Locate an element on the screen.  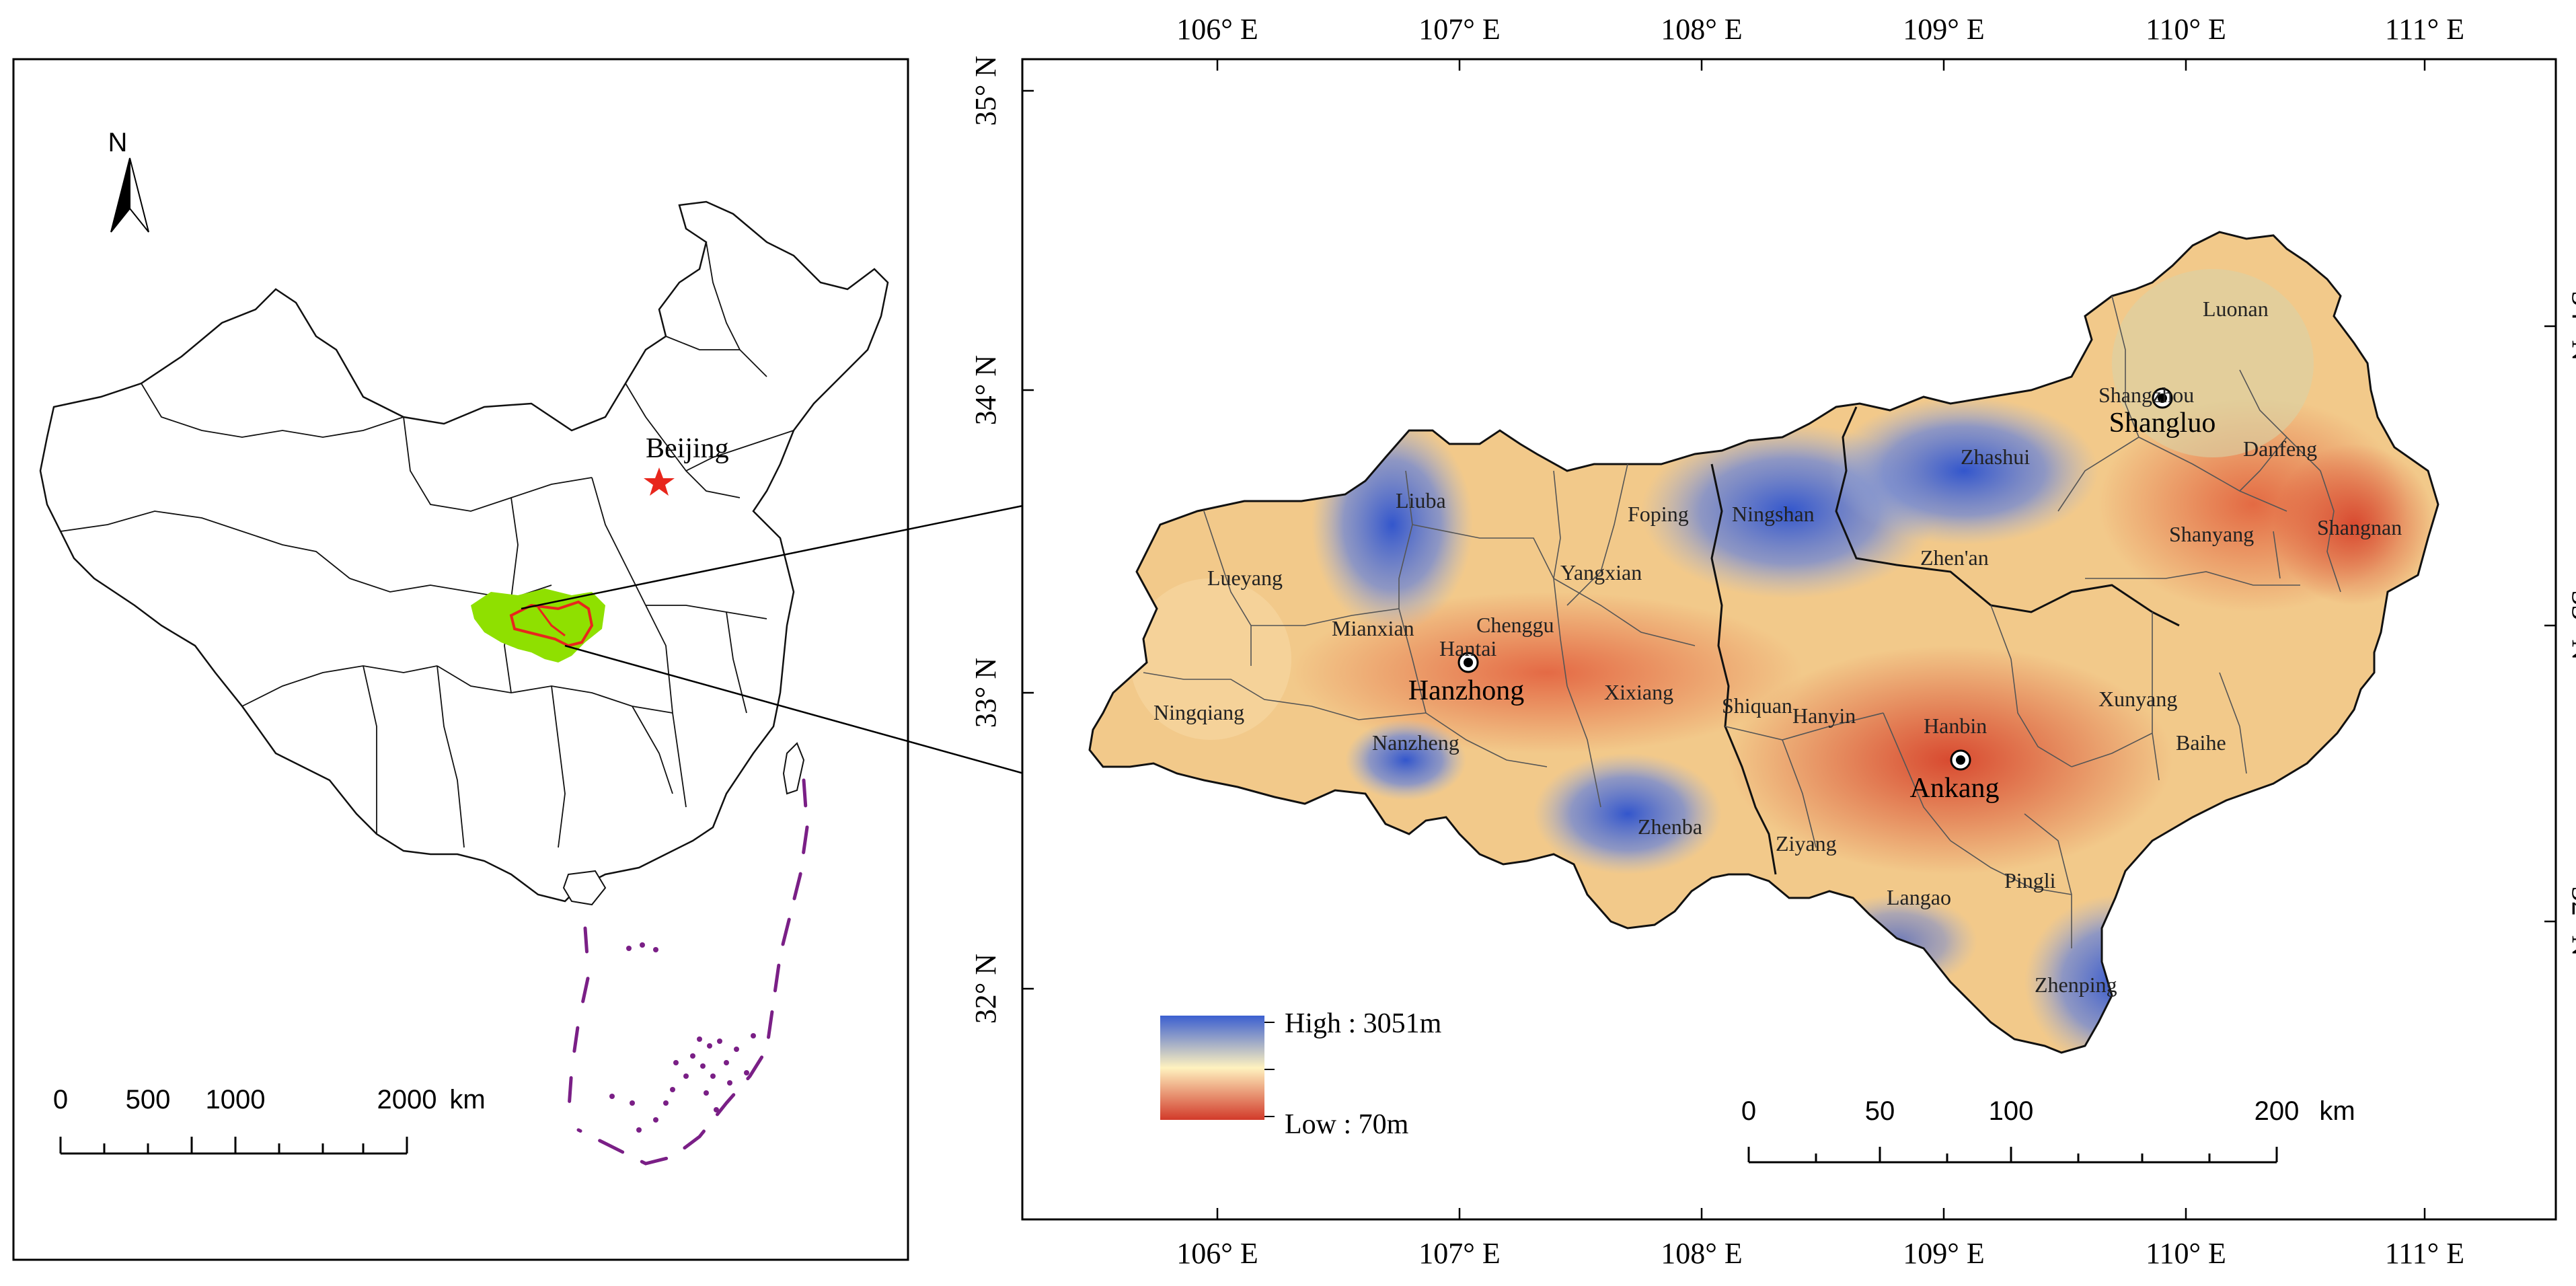
overview-scale-label-2000: 2000 is located at coordinates (407, 1100).